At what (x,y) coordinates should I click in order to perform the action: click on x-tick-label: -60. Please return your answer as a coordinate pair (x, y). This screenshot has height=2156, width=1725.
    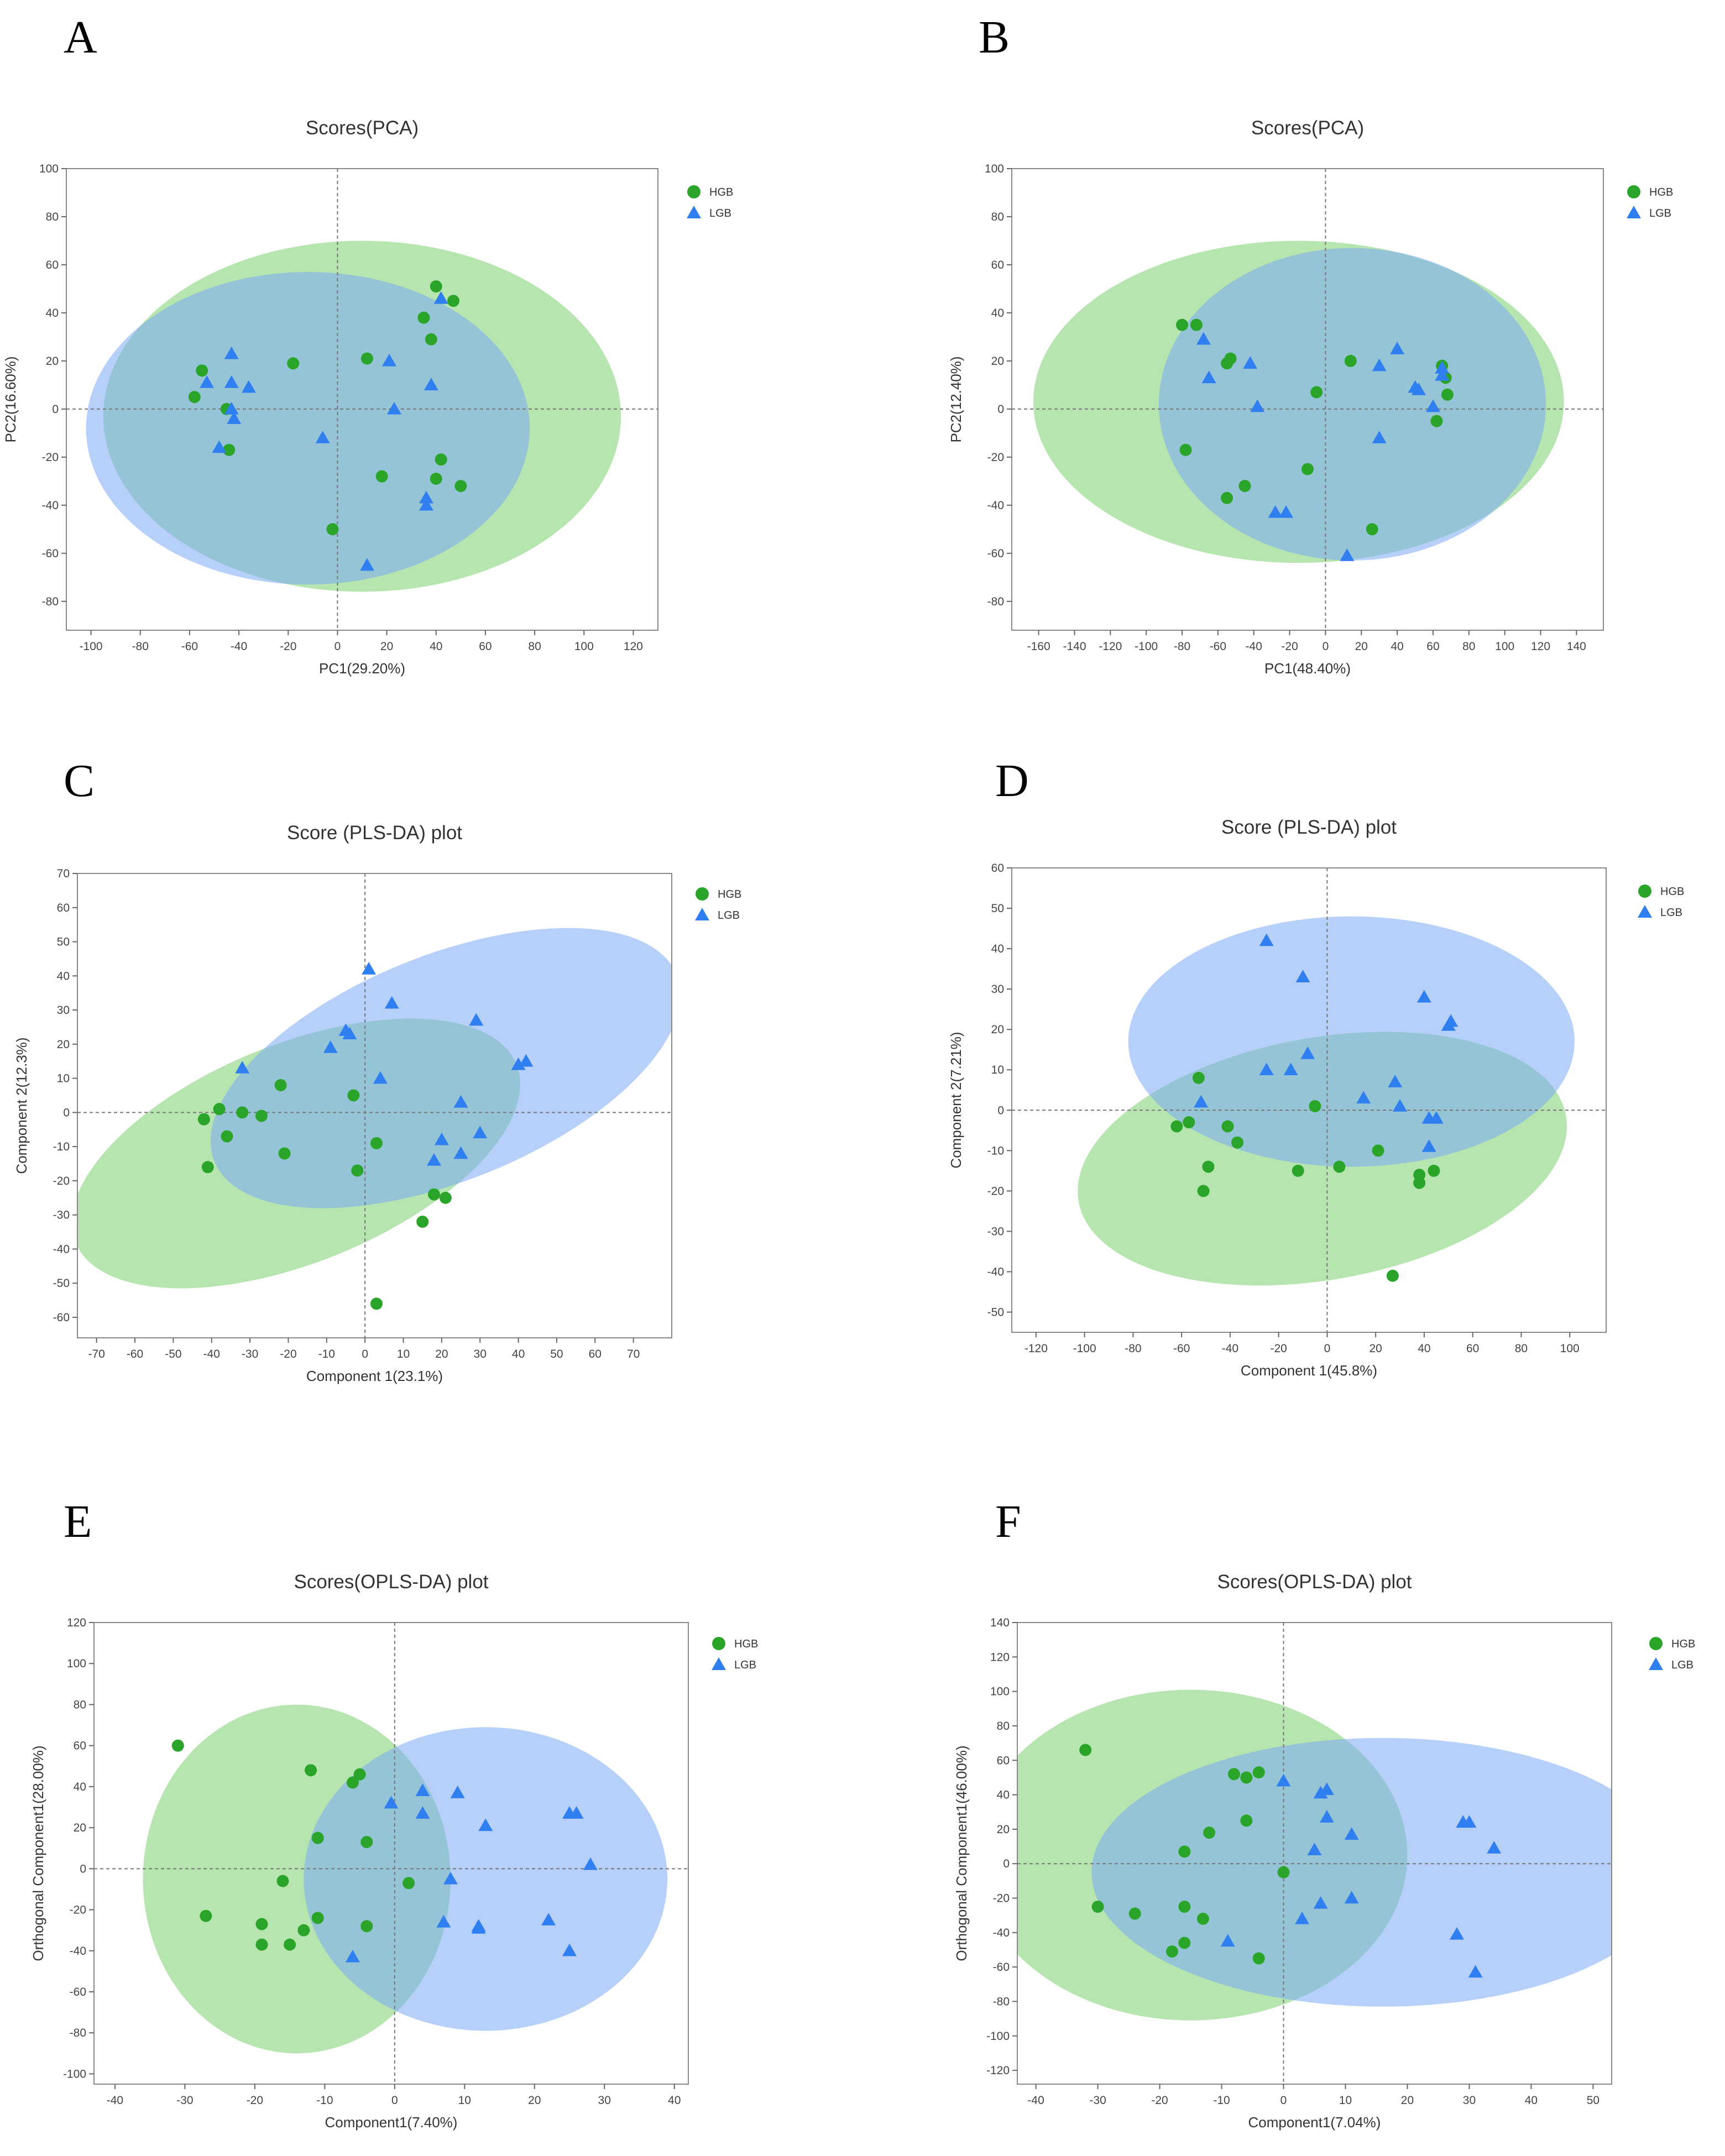
    Looking at the image, I should click on (1181, 1348).